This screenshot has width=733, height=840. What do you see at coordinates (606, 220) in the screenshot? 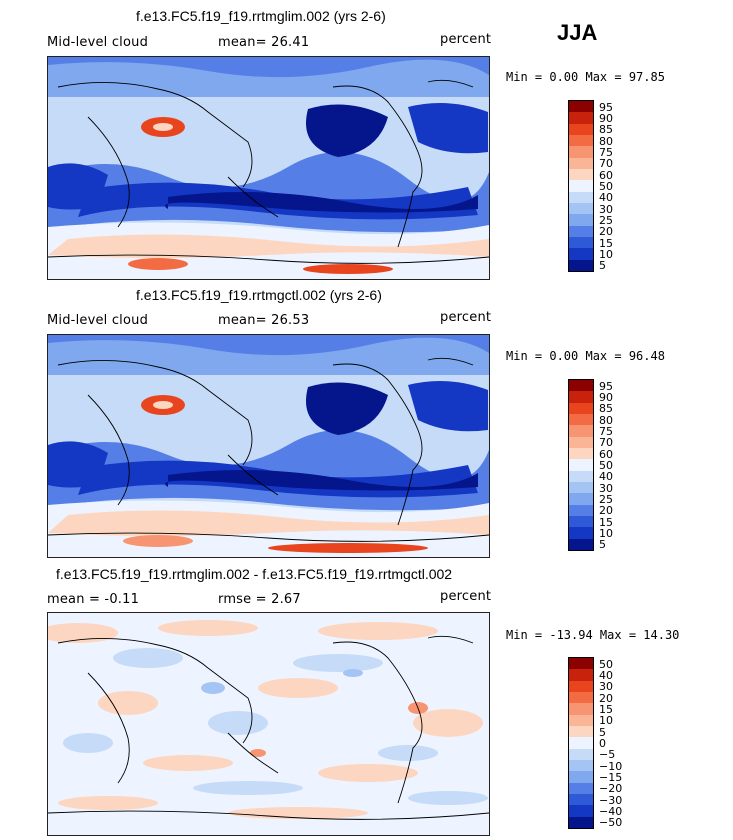
I see `colorbar-tick-label: 25` at bounding box center [606, 220].